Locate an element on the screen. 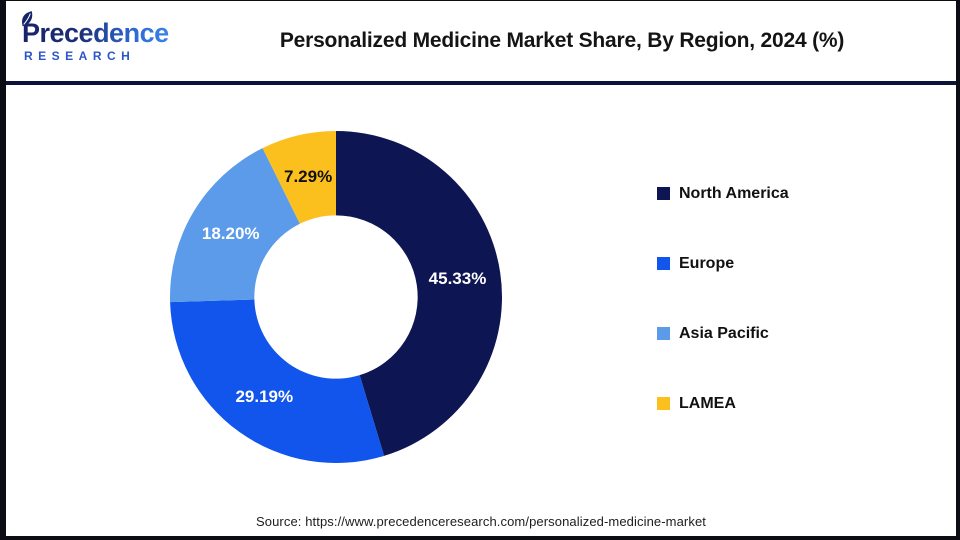 The image size is (960, 540). legend-swatch-europe is located at coordinates (663, 263).